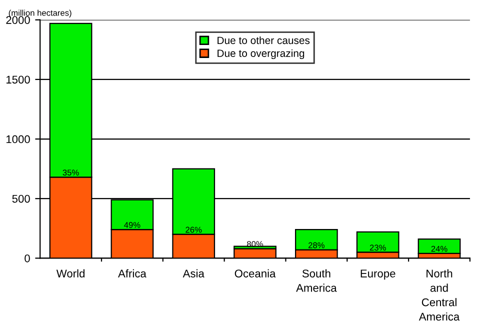  What do you see at coordinates (194, 229) in the screenshot?
I see `annotation: 26%` at bounding box center [194, 229].